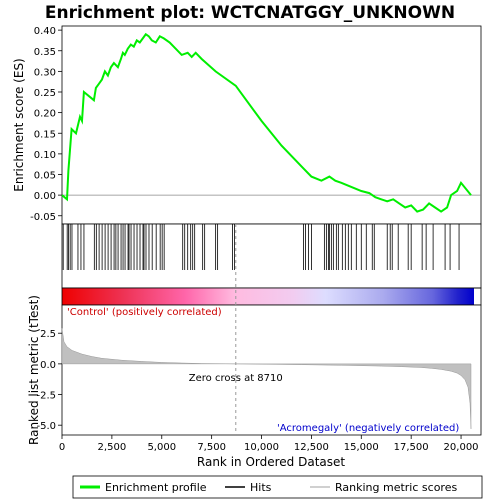 The height and width of the screenshot is (500, 500). Describe the element at coordinates (277, 487) in the screenshot. I see `legend-box` at that location.